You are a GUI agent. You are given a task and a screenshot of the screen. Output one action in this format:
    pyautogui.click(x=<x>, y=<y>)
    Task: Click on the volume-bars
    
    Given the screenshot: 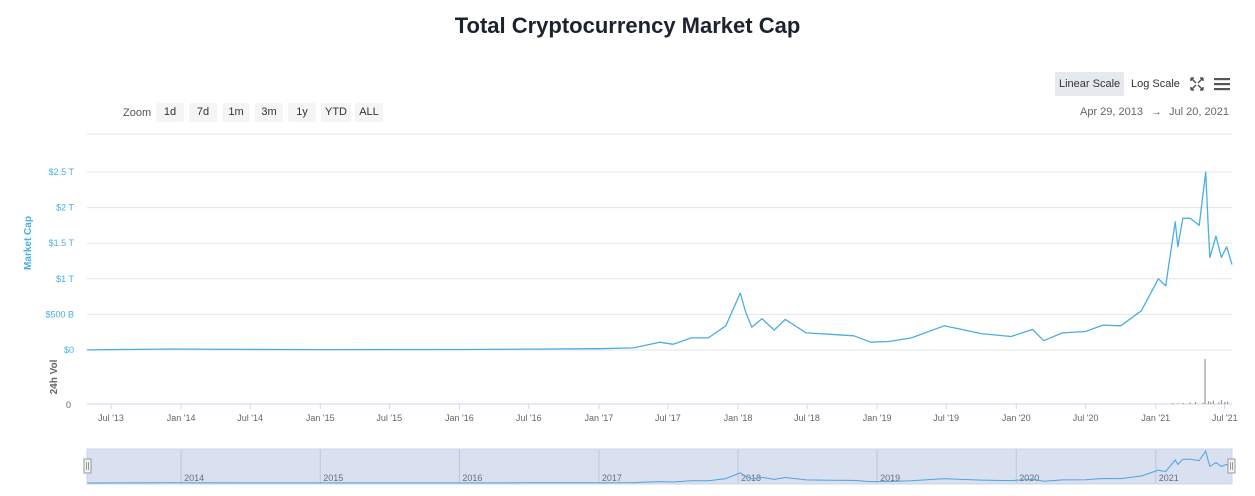 What is the action you would take?
    pyautogui.click(x=1200, y=381)
    